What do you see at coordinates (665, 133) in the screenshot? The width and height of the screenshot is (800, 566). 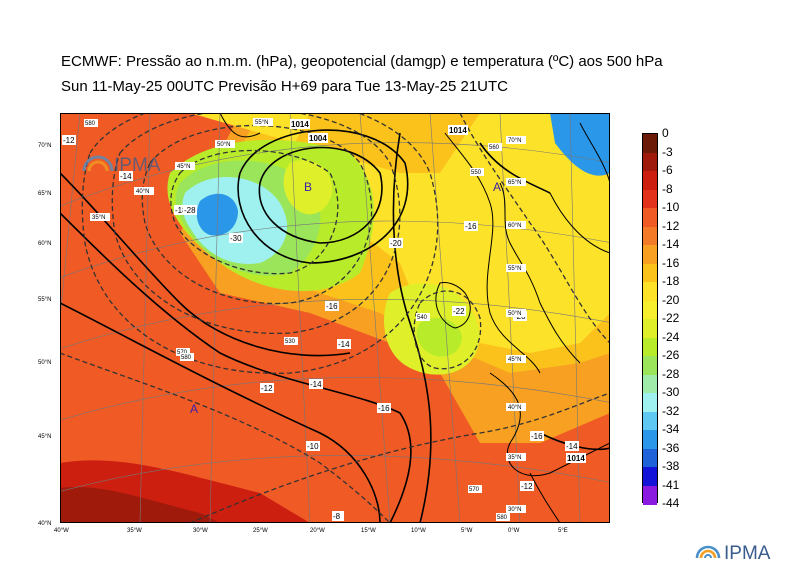 I see `colorbar-label: 0` at bounding box center [665, 133].